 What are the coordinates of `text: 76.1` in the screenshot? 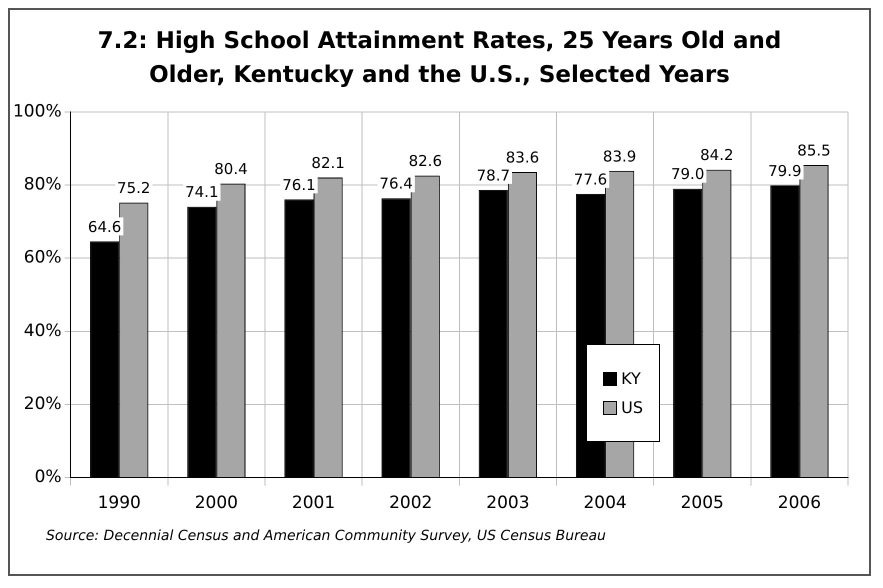 It's located at (299, 185).